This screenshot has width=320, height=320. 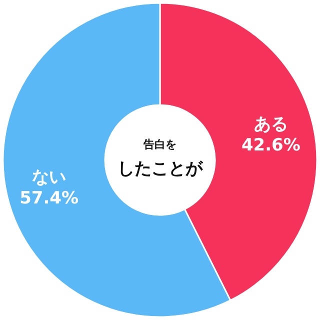 What do you see at coordinates (270, 146) in the screenshot?
I see `data-label: 42.6%` at bounding box center [270, 146].